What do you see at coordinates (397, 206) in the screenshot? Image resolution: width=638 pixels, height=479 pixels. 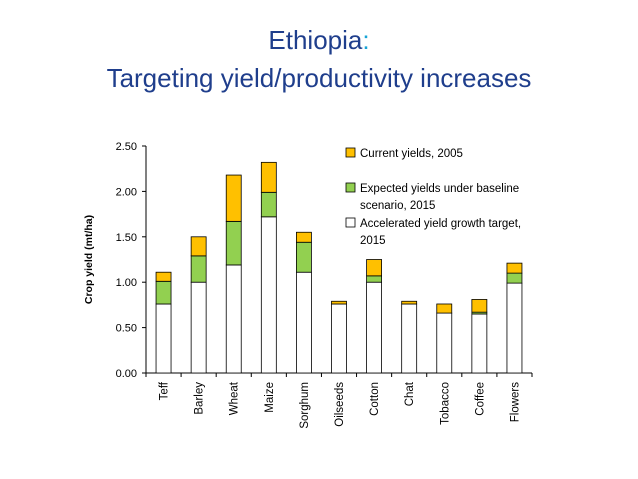 I see `legend-label: scenario, 2015` at bounding box center [397, 206].